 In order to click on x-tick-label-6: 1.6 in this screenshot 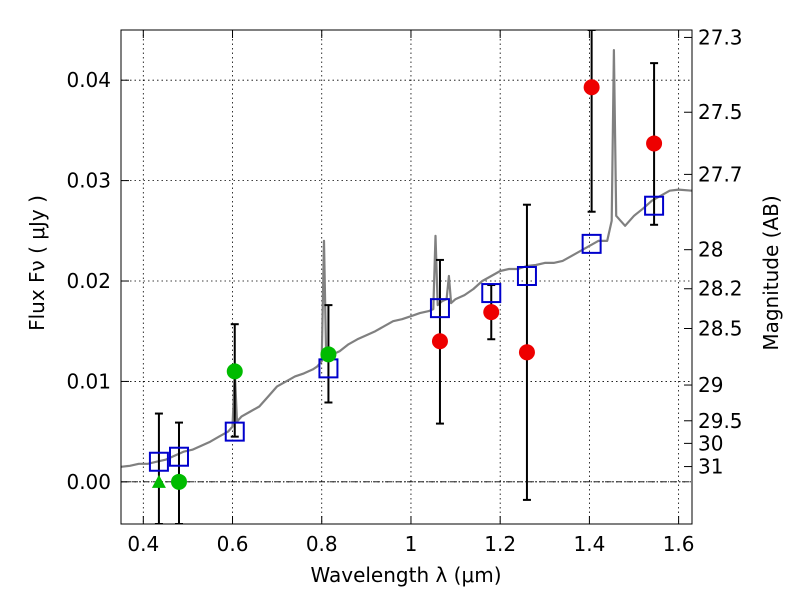, I will do `click(679, 544)`.